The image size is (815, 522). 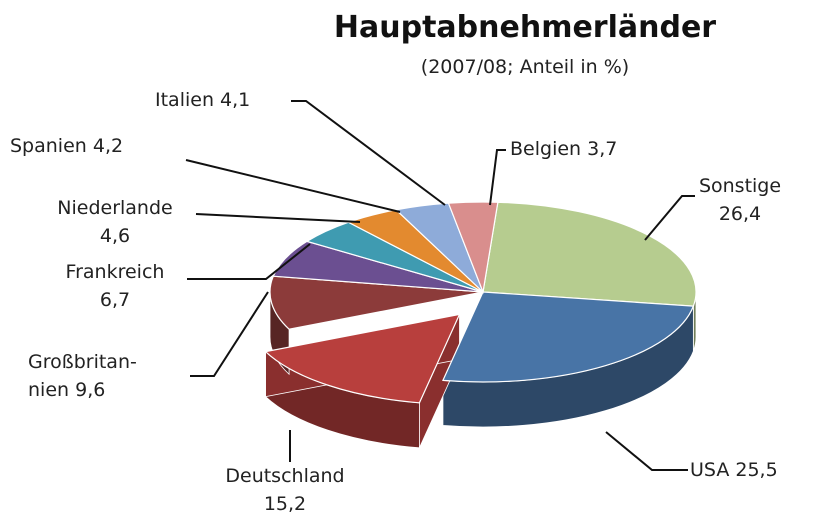 I want to click on category-name: Sonstige, so click(x=740, y=186).